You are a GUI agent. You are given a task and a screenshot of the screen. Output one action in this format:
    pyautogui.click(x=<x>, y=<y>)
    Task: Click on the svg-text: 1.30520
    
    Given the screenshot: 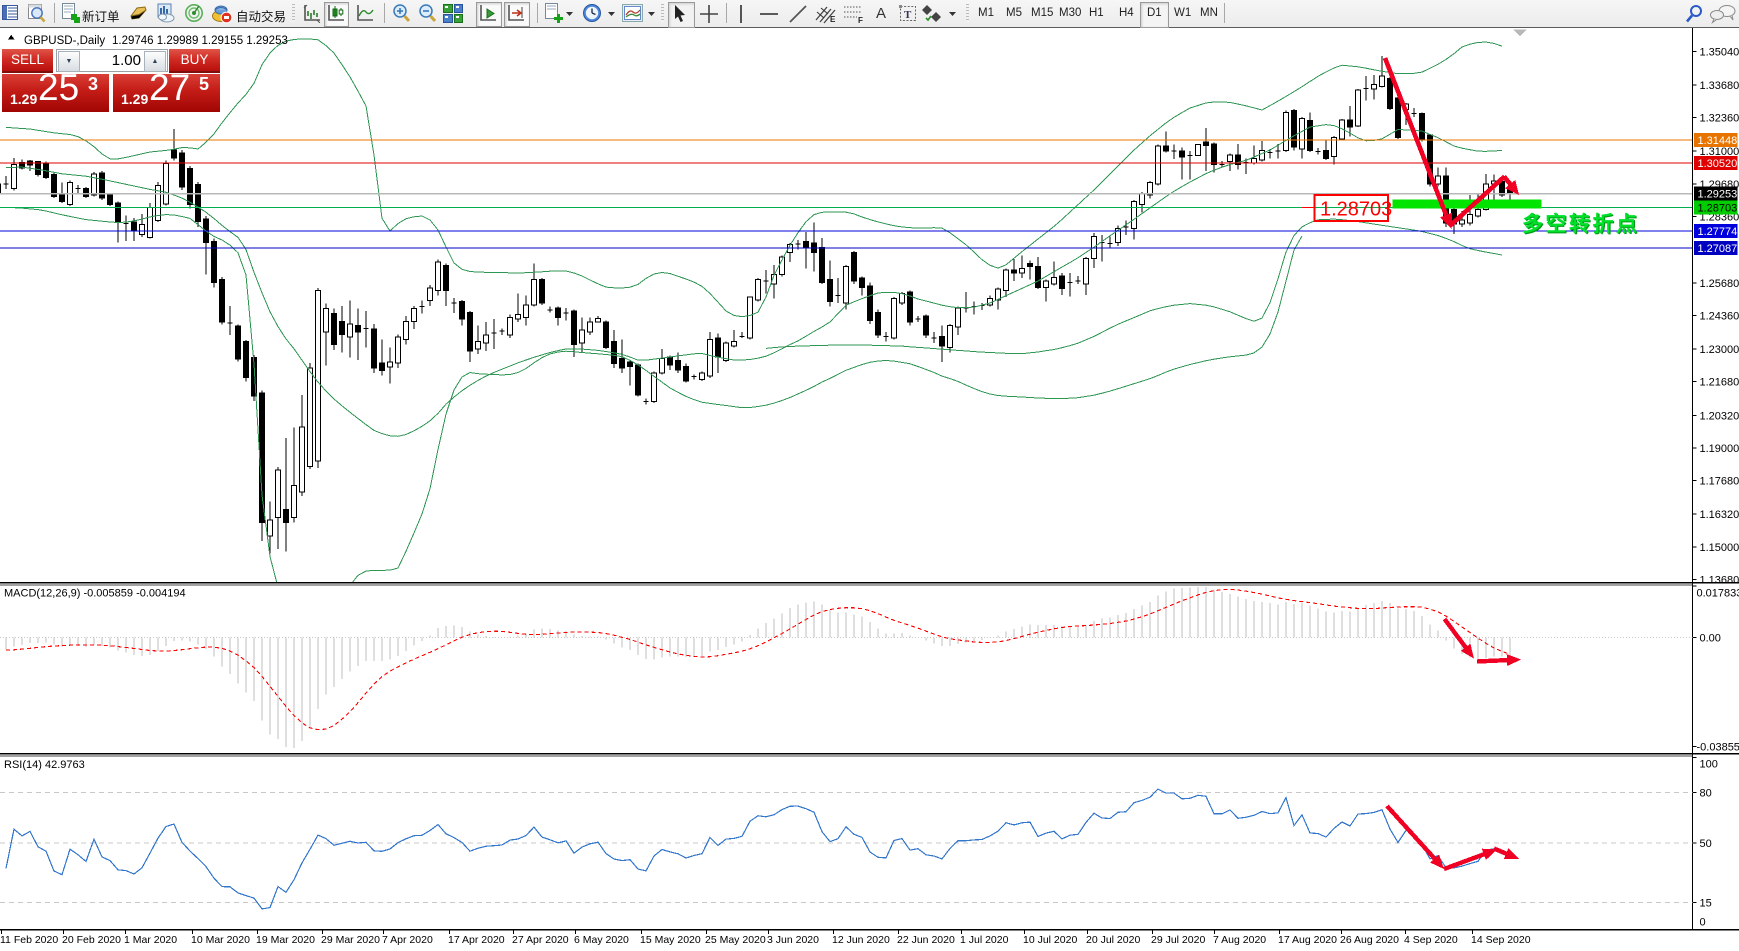 What is the action you would take?
    pyautogui.click(x=1718, y=164)
    